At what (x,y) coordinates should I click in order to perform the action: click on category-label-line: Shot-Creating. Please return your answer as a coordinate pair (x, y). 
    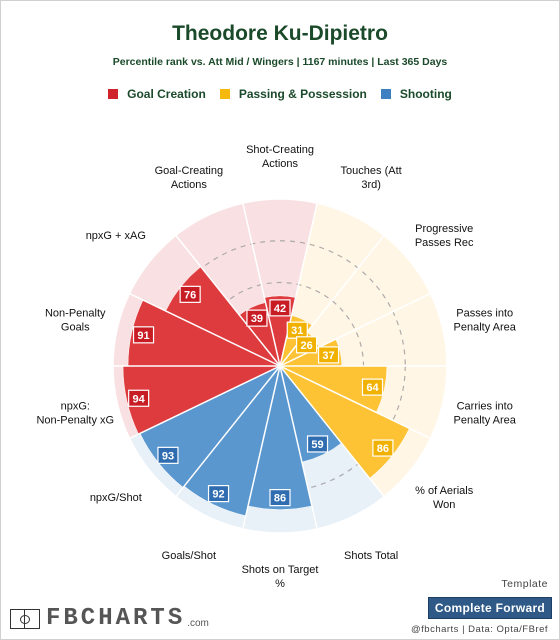
    Looking at the image, I should click on (280, 150).